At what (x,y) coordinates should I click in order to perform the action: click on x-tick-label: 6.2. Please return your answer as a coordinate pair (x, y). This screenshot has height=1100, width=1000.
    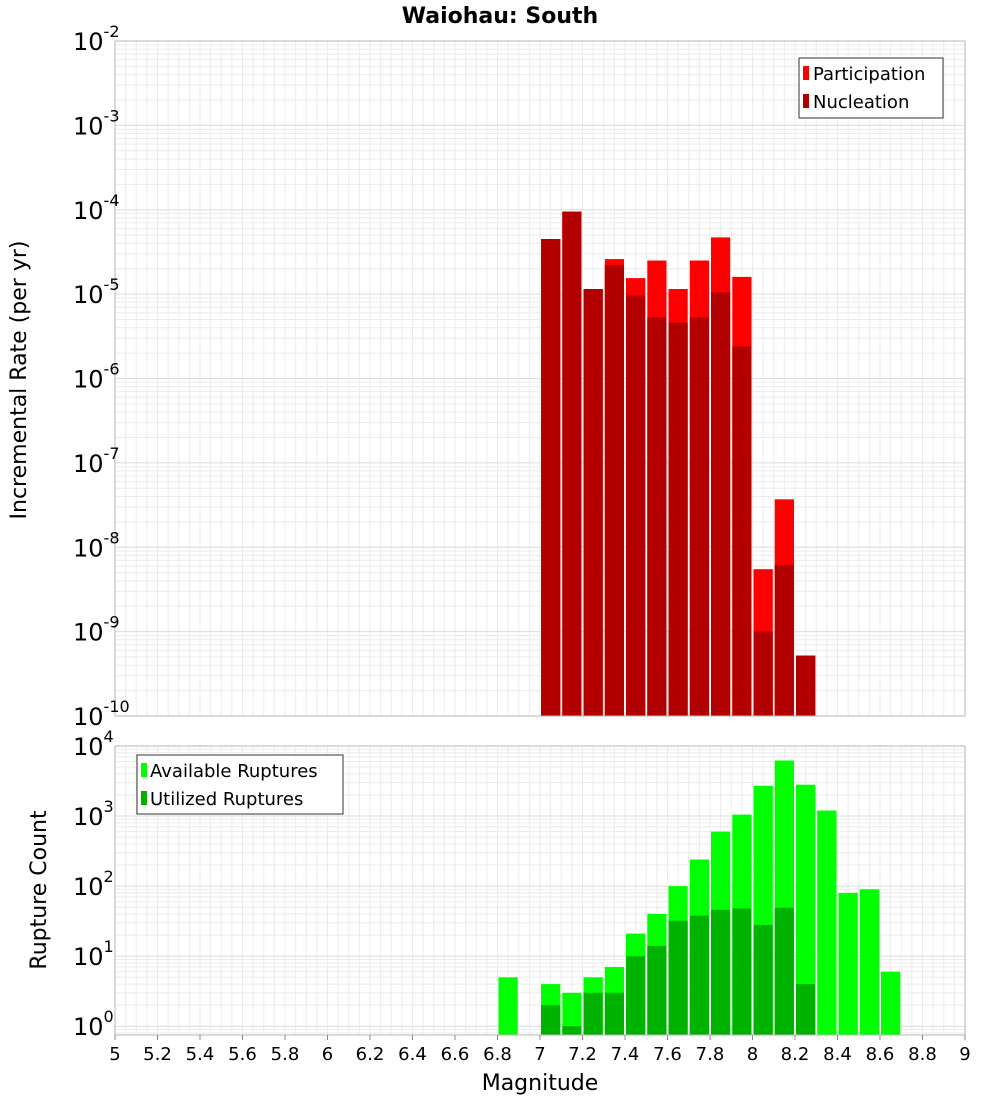
    Looking at the image, I should click on (370, 1054).